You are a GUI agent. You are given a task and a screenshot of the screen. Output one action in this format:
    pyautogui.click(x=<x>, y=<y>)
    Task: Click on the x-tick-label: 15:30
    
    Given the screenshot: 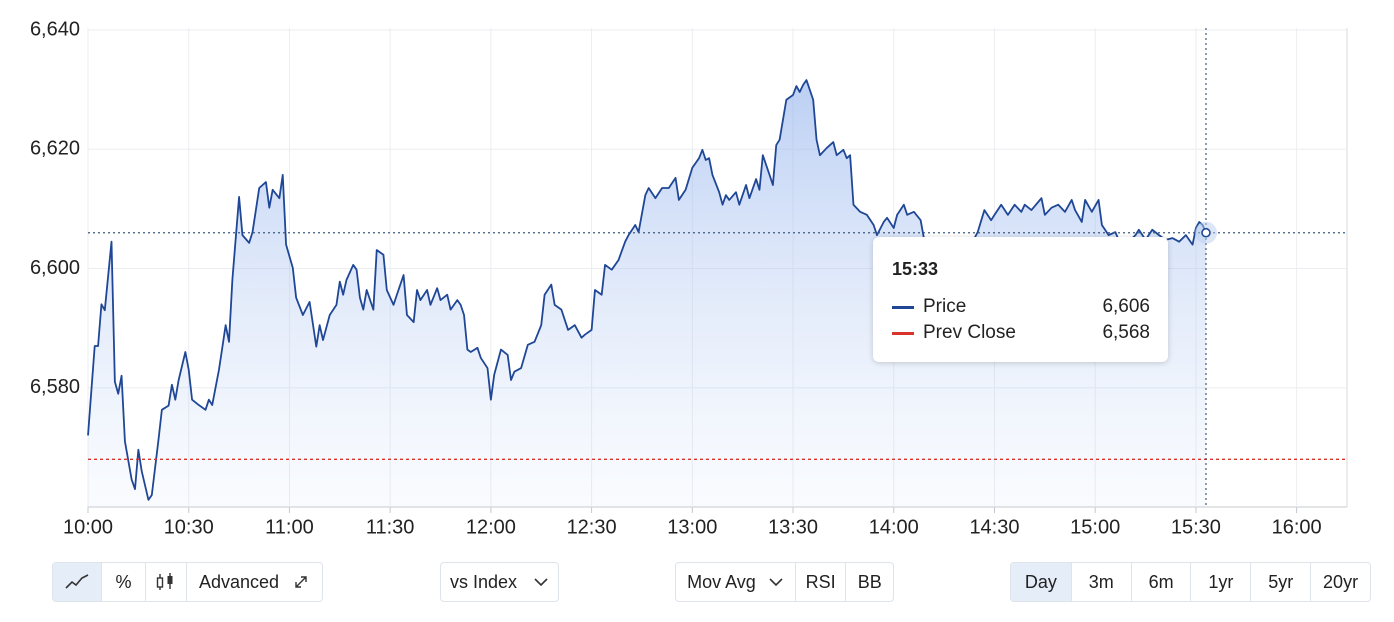 What is the action you would take?
    pyautogui.click(x=1196, y=527)
    